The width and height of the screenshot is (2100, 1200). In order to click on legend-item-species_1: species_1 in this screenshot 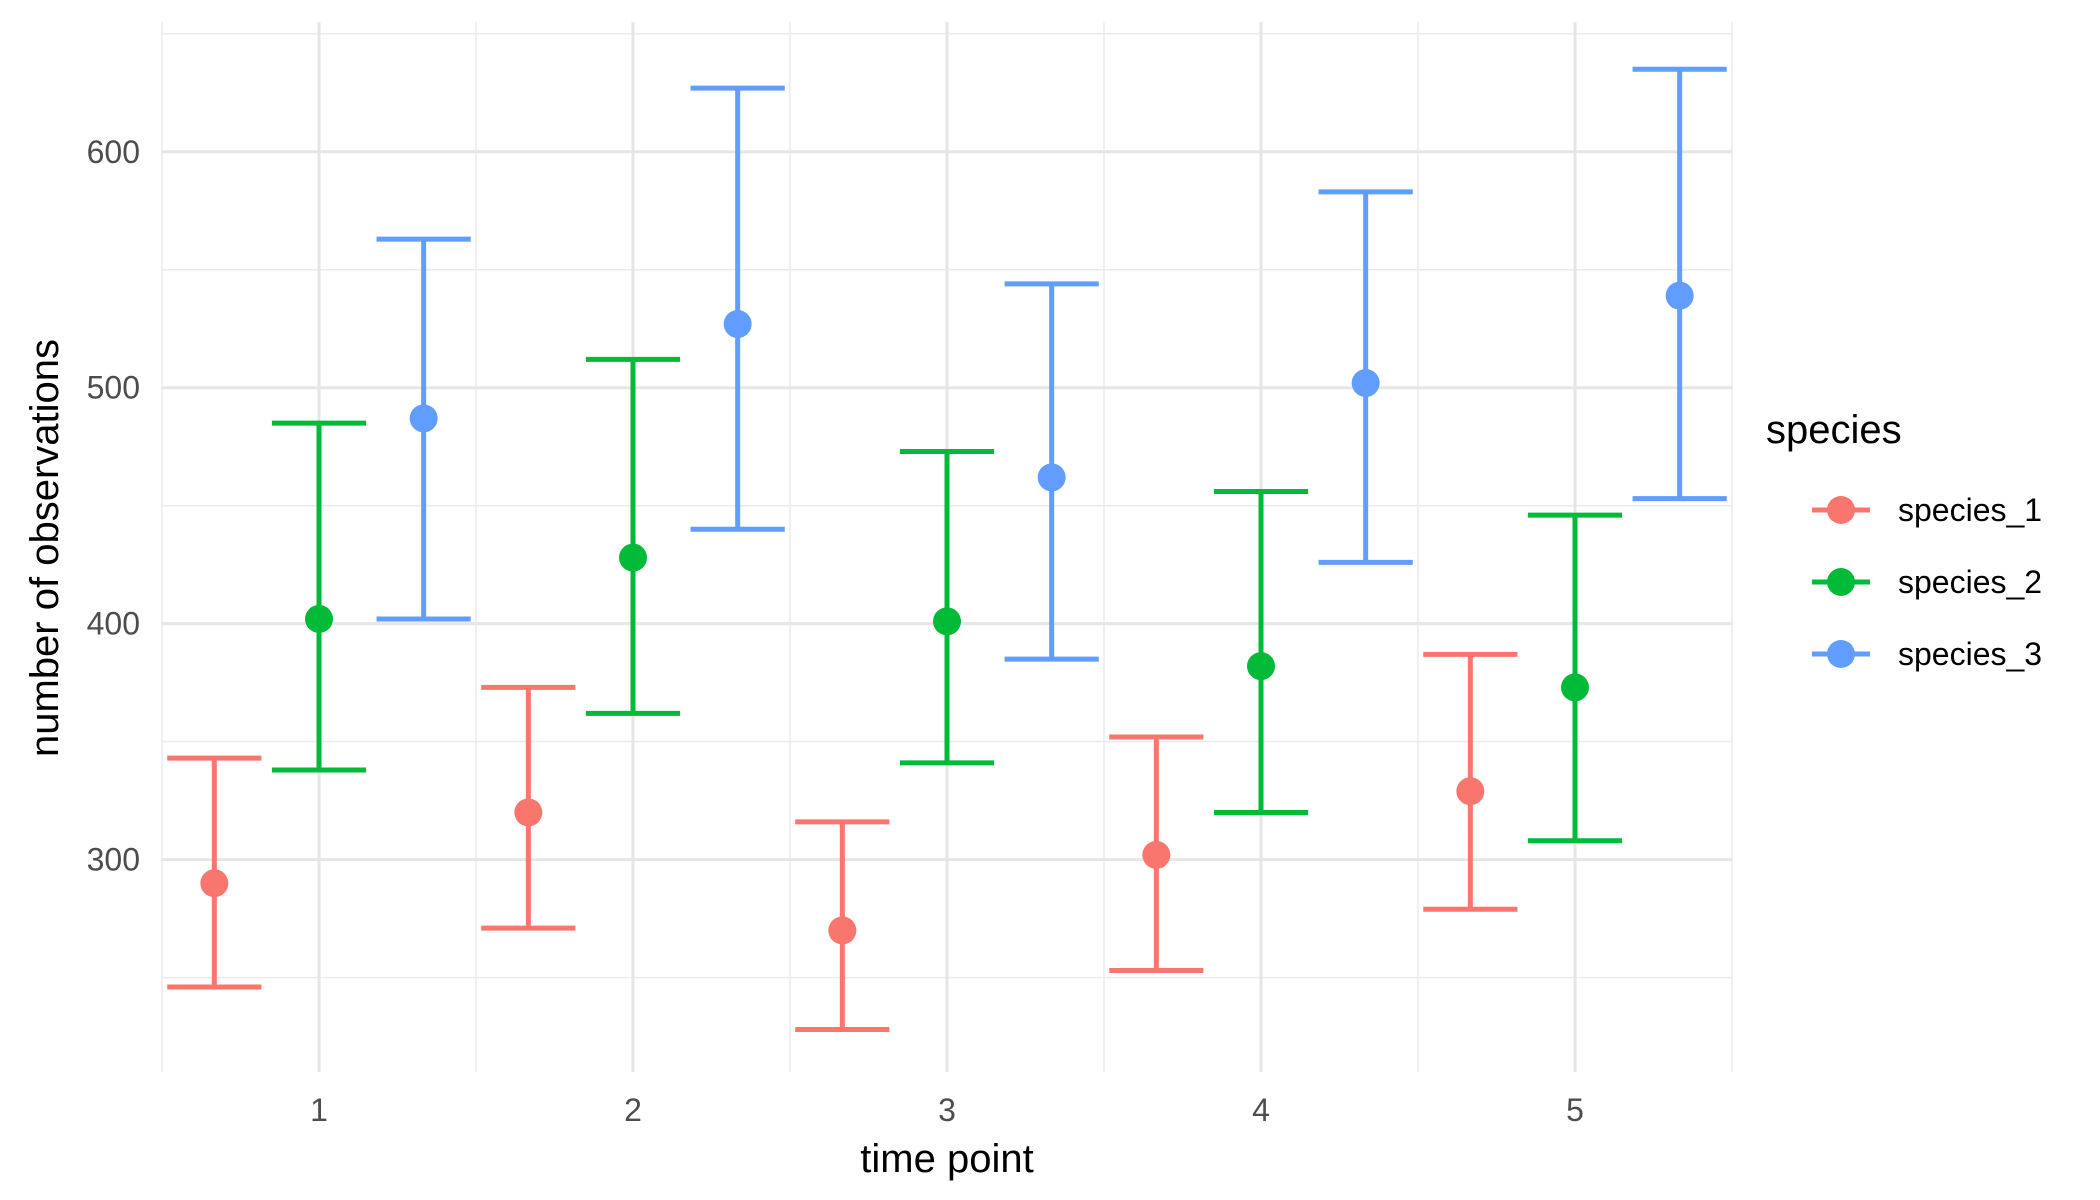, I will do `click(1927, 510)`.